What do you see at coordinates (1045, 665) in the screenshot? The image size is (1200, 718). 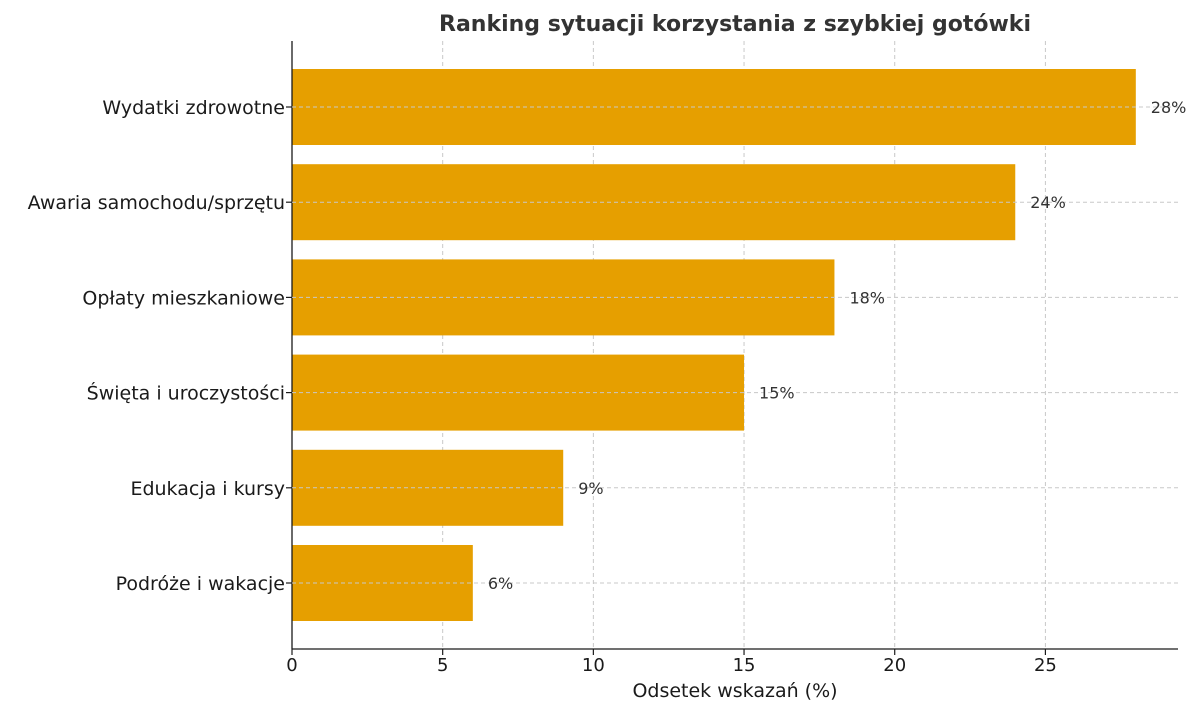 I see `x-tick-label: 25` at bounding box center [1045, 665].